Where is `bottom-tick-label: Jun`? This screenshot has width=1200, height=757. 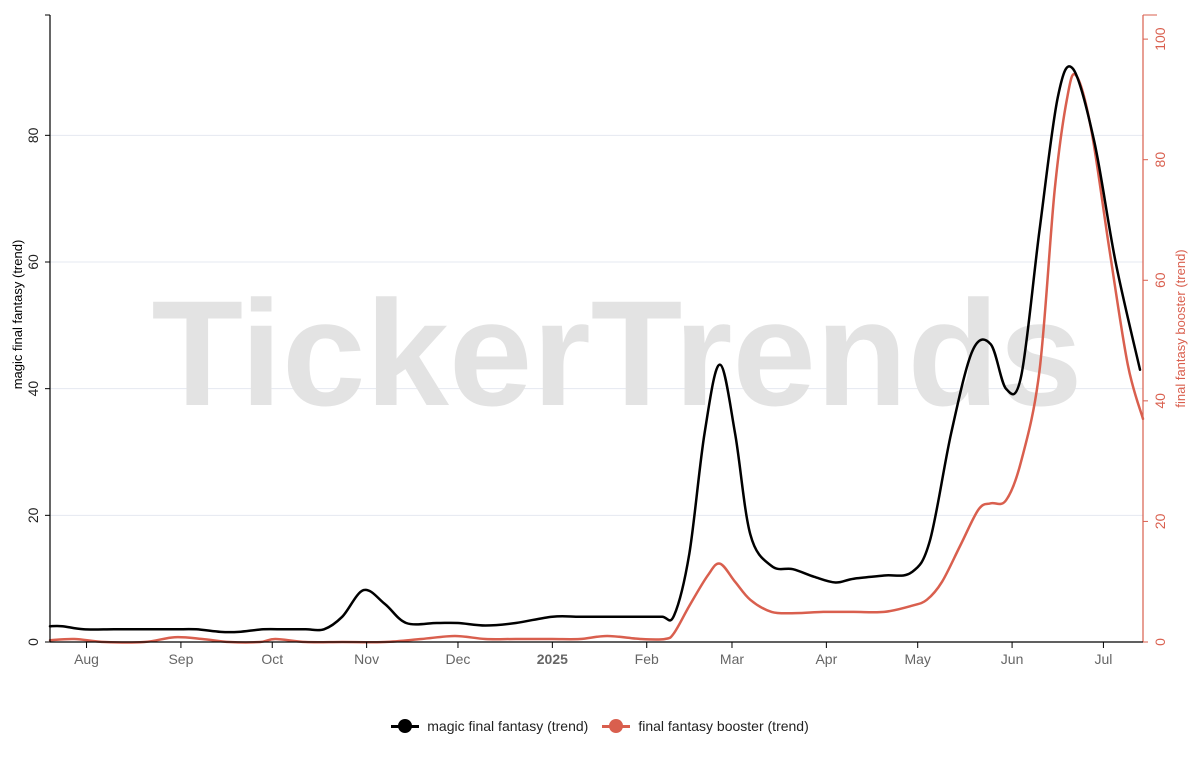 bottom-tick-label: Jun is located at coordinates (1012, 659).